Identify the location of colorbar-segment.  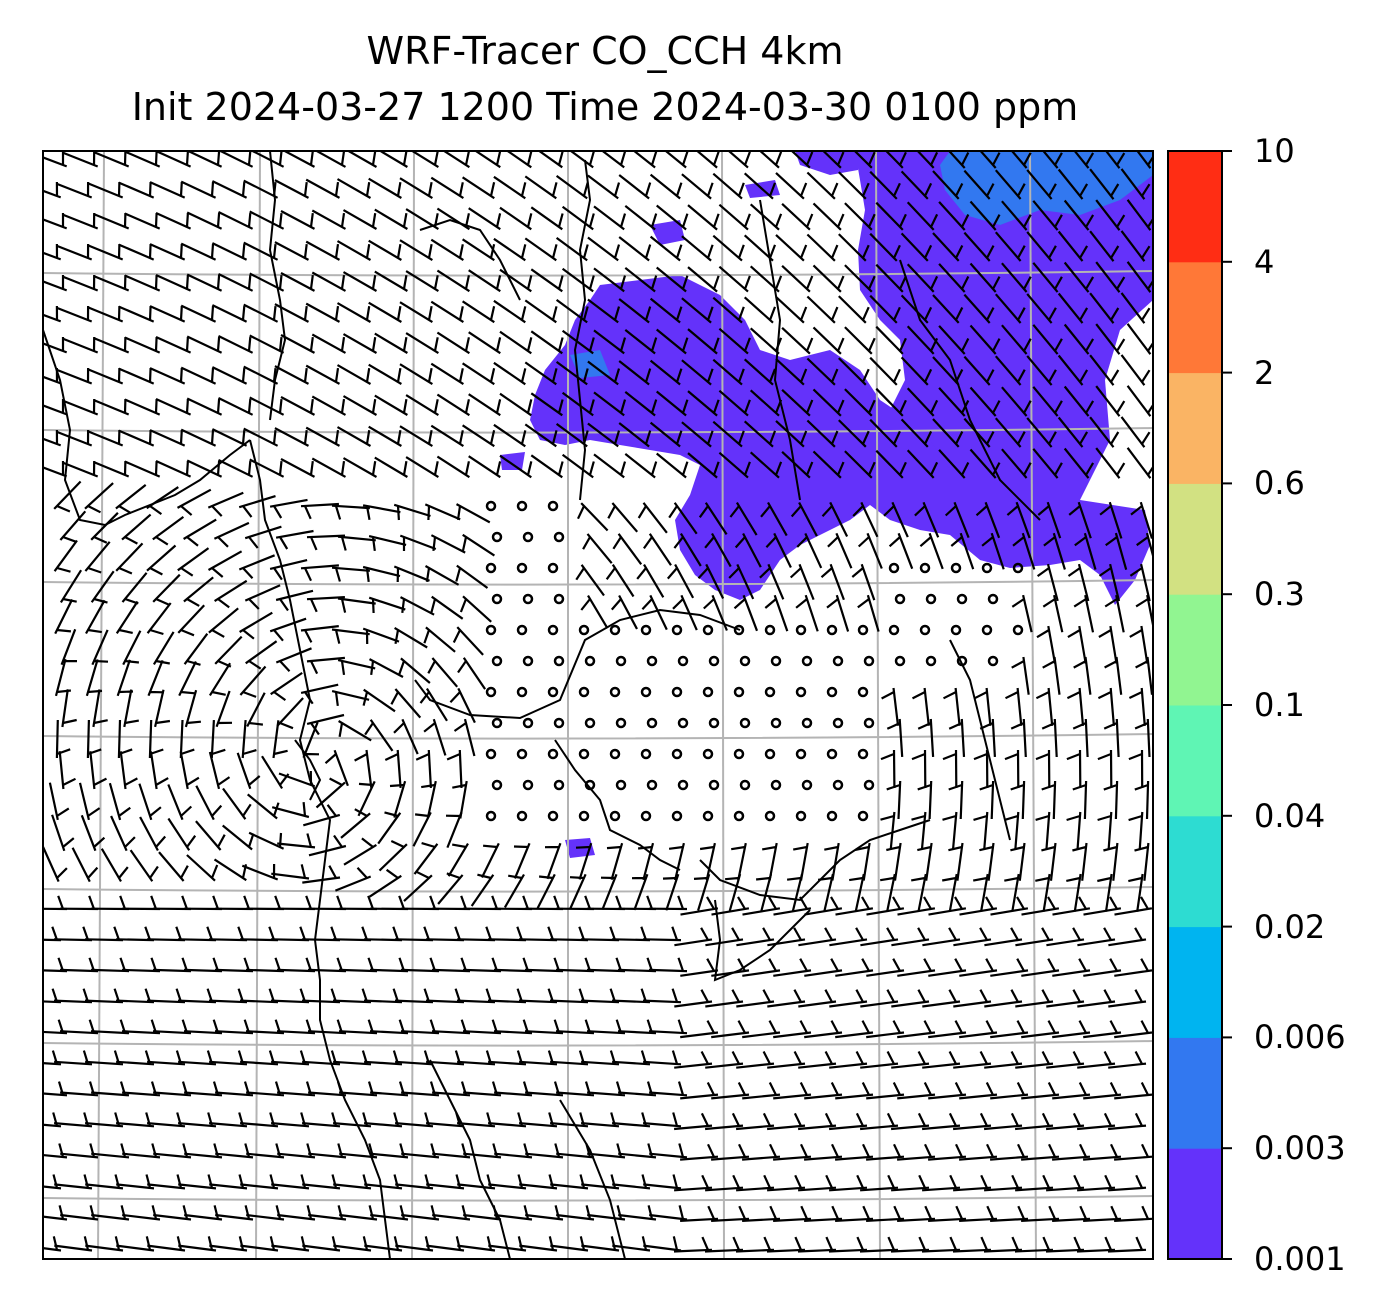
(1195, 1204).